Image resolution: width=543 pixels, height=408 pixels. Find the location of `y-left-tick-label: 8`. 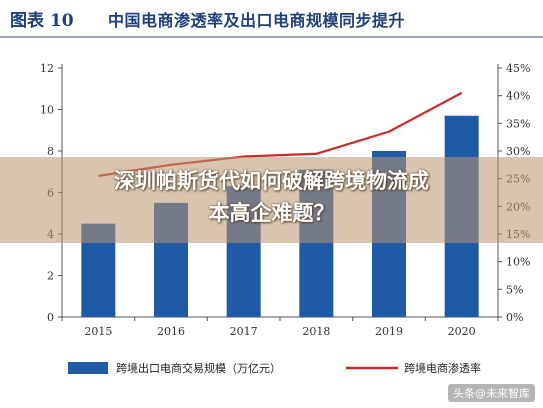

y-left-tick-label: 8 is located at coordinates (50, 151).